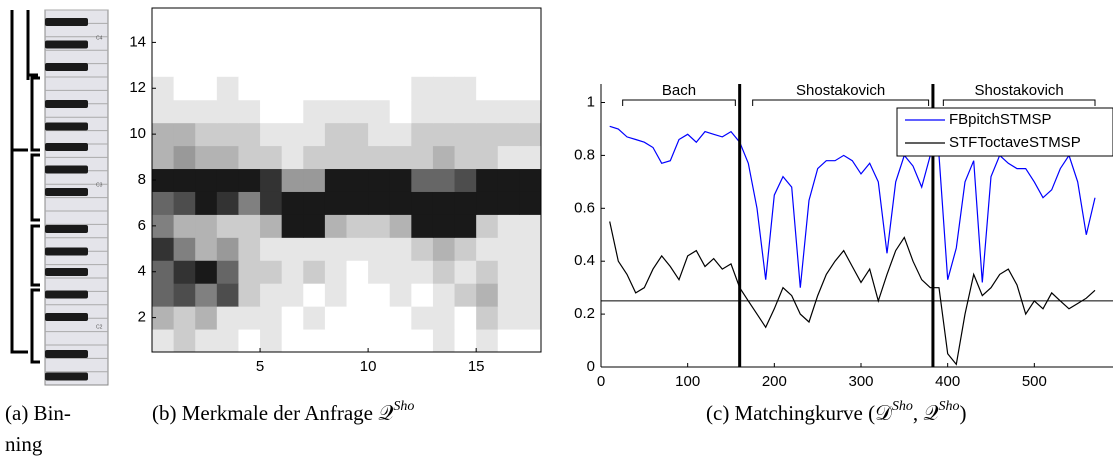  Describe the element at coordinates (1004, 132) in the screenshot. I see `legend-box` at that location.